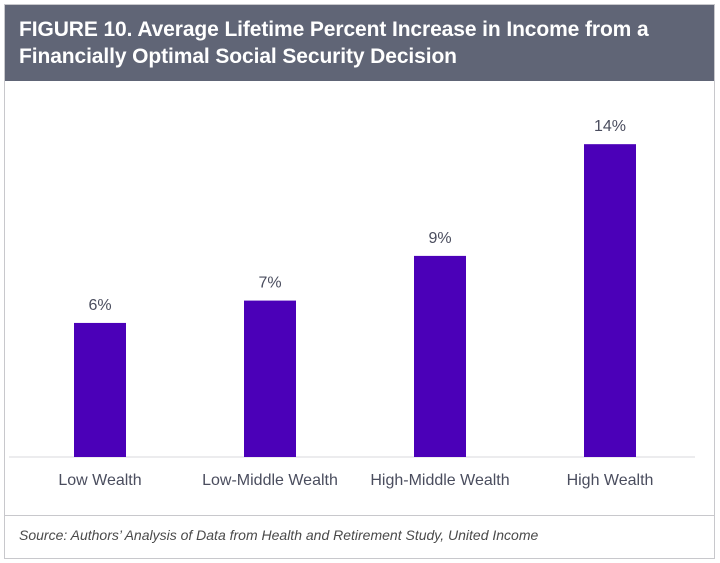 This screenshot has height=563, width=720. I want to click on footer-divider, so click(359, 515).